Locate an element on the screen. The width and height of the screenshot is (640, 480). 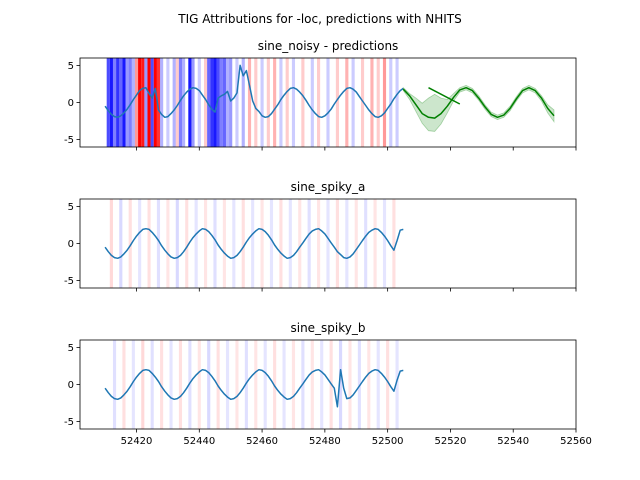
attribution-bands is located at coordinates (255, 384).